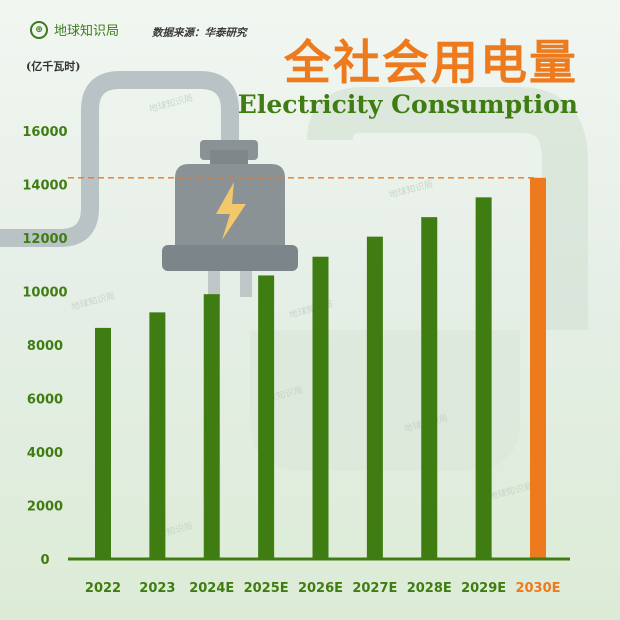 The width and height of the screenshot is (620, 620). What do you see at coordinates (44, 293) in the screenshot?
I see `y-tick-label: 10000` at bounding box center [44, 293].